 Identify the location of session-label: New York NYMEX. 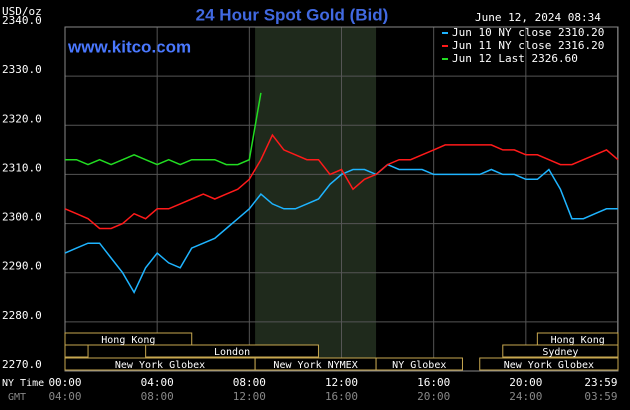
(315, 365).